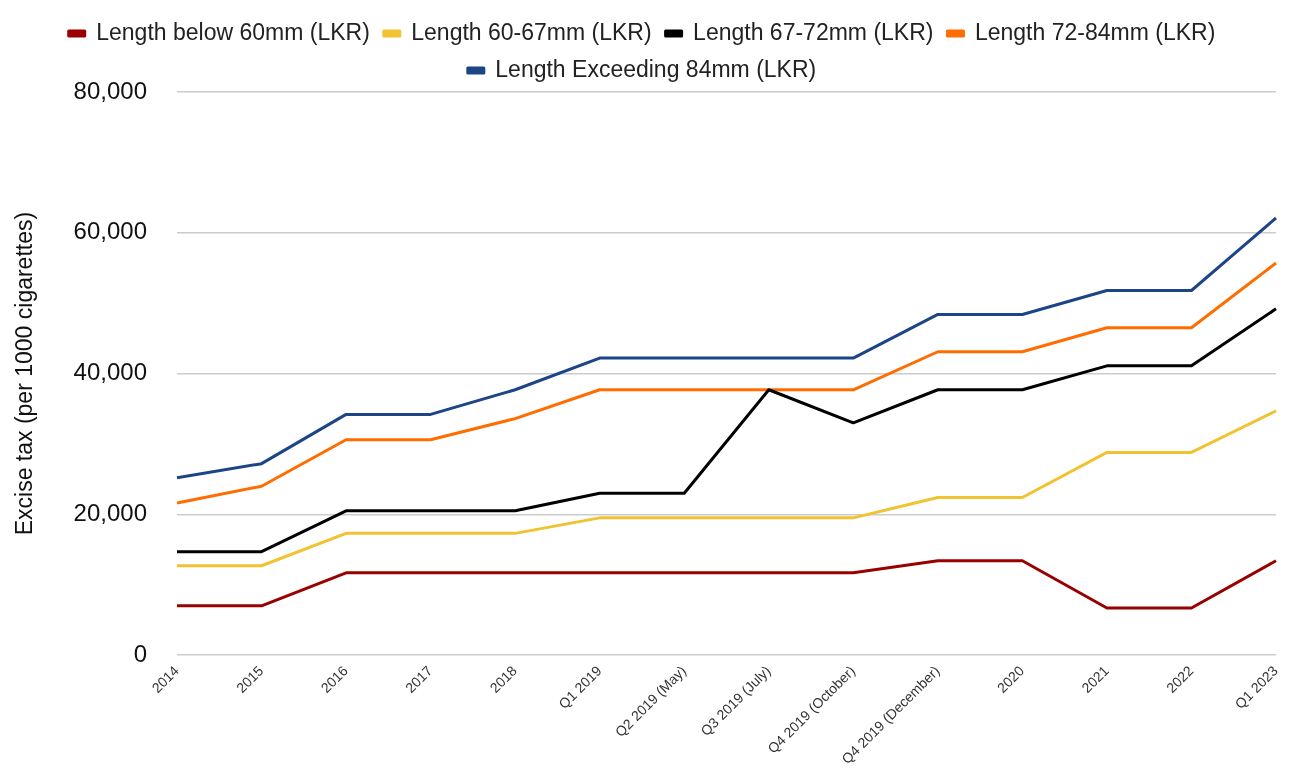  I want to click on y-tick-label: 0, so click(140, 653).